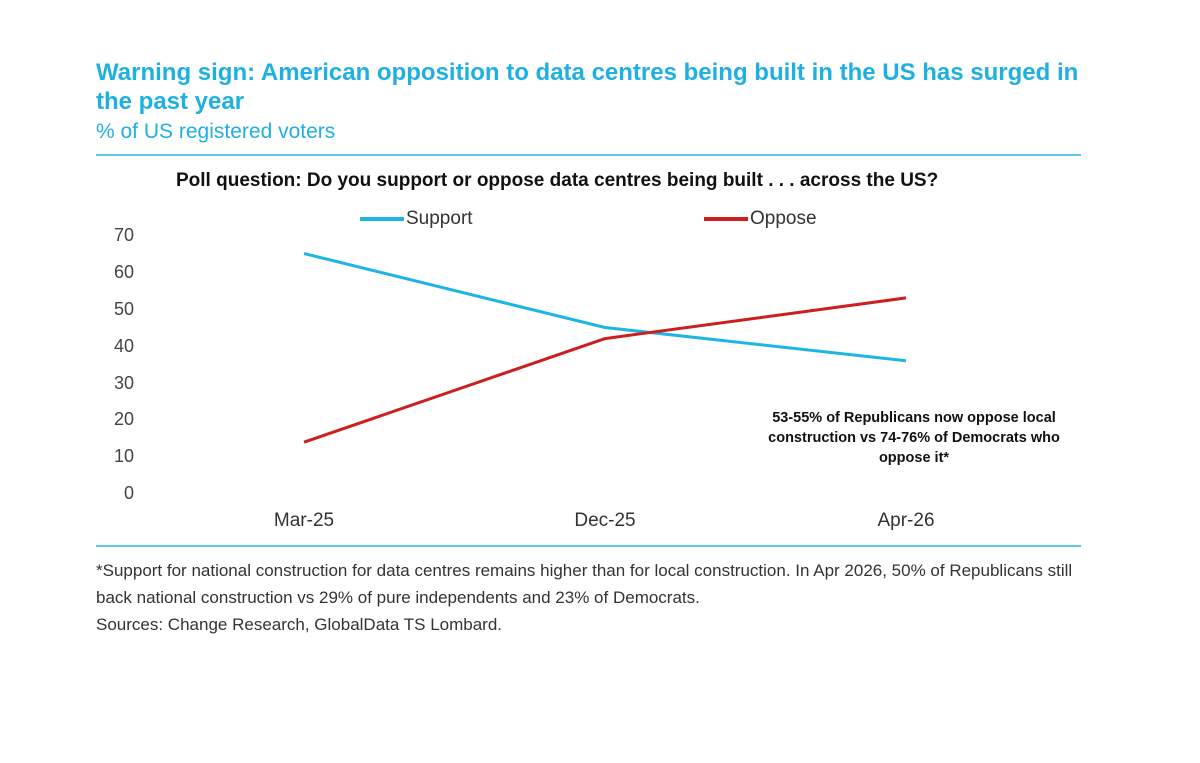 The width and height of the screenshot is (1200, 763). I want to click on y-tick-label: 40, so click(123, 346).